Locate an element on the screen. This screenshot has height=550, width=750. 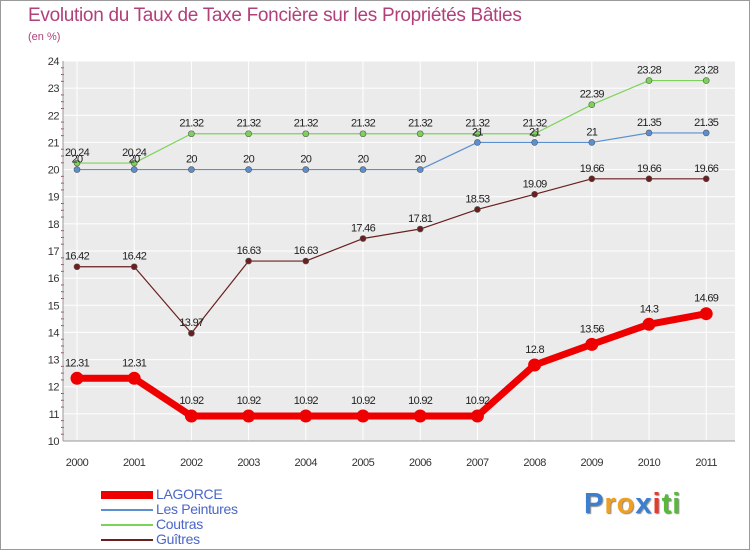
x-tick-label: 2002 is located at coordinates (191, 463).